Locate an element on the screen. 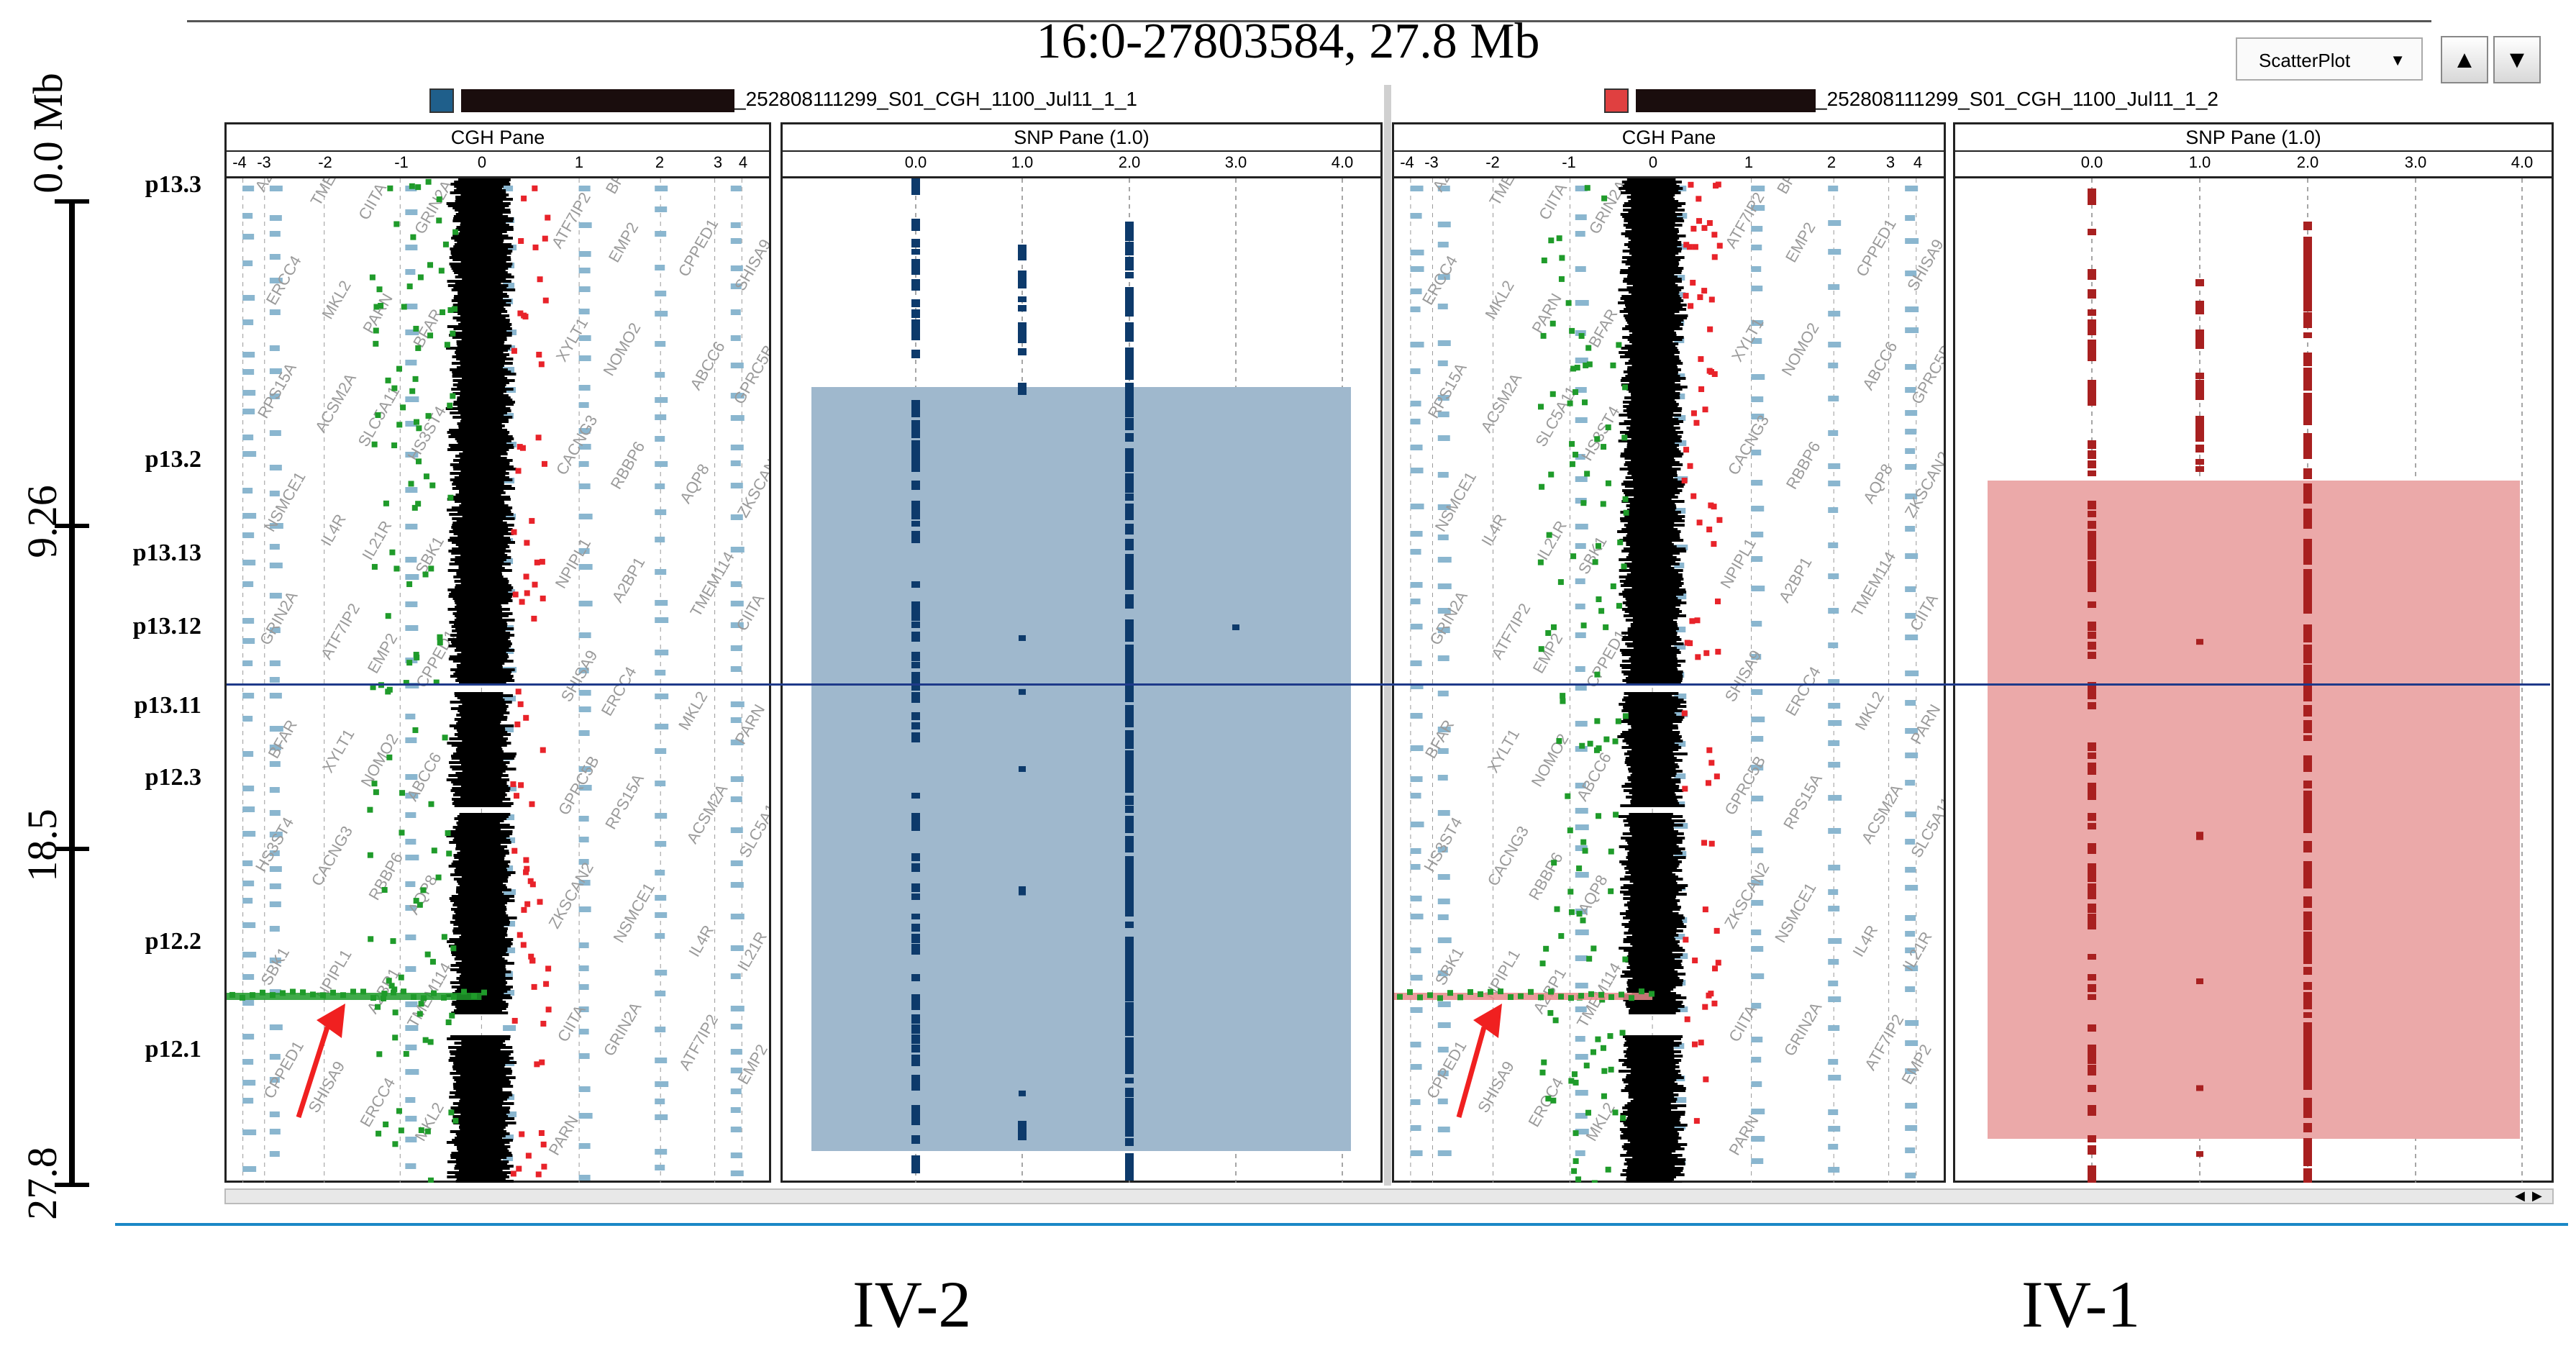 Image resolution: width=2576 pixels, height=1346 pixels. gene-label: CACNG3 is located at coordinates (1508, 856).